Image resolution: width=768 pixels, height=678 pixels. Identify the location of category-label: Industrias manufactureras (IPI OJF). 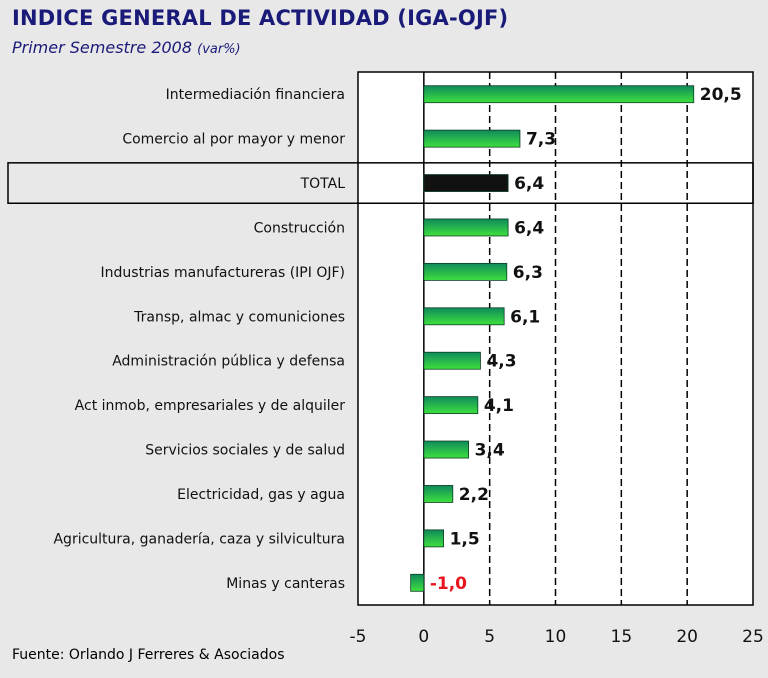
(223, 273).